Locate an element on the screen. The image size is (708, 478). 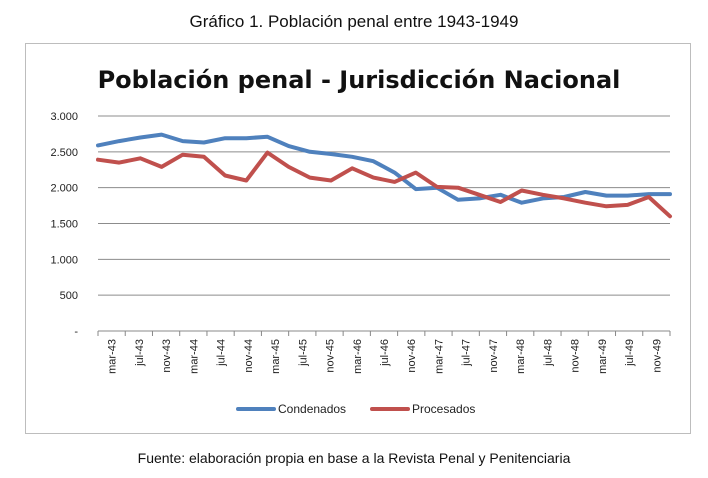
x-tick-label: mar-45 is located at coordinates (276, 356).